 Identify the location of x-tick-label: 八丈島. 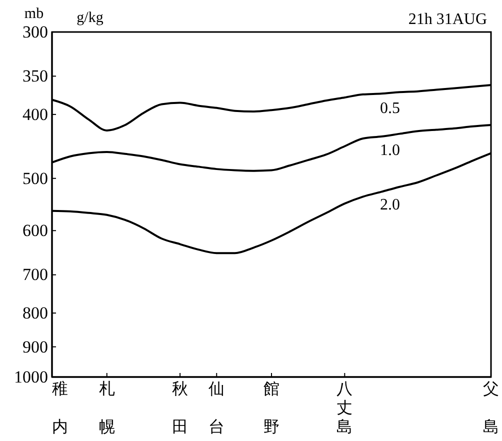
(344, 407).